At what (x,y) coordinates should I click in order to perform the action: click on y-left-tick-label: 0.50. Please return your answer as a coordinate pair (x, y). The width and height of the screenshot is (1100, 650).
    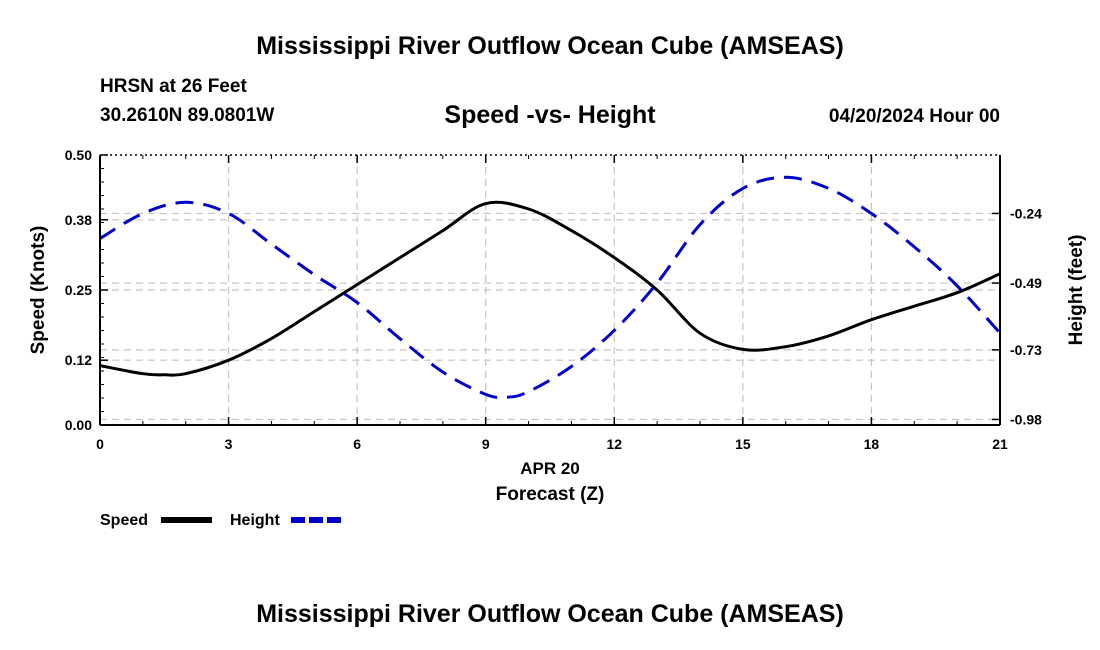
    Looking at the image, I should click on (78, 155).